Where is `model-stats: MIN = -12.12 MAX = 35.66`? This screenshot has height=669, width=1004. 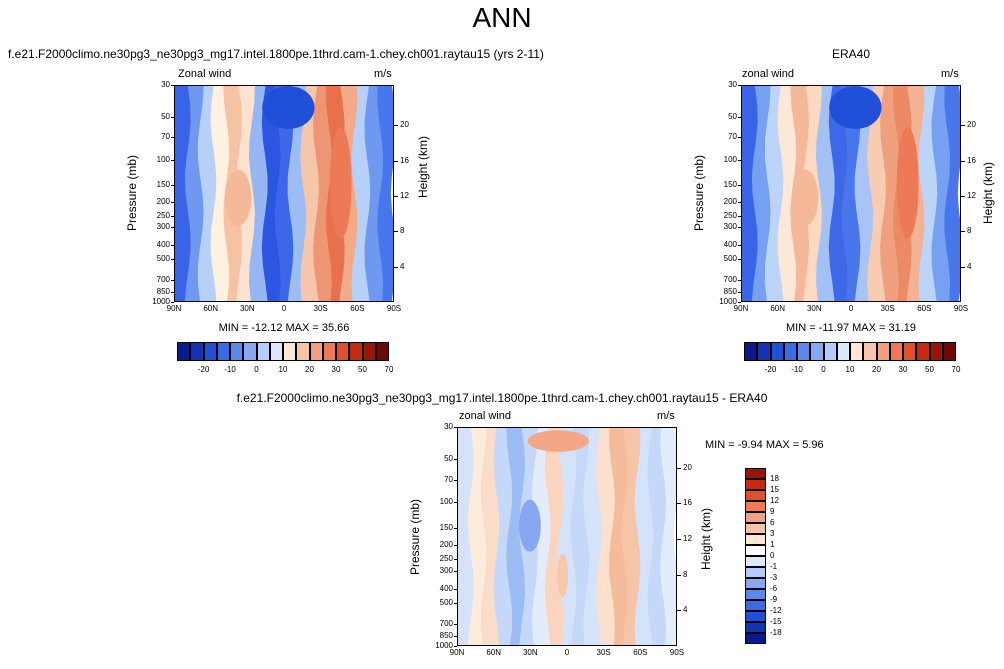
model-stats: MIN = -12.12 MAX = 35.66 is located at coordinates (284, 328).